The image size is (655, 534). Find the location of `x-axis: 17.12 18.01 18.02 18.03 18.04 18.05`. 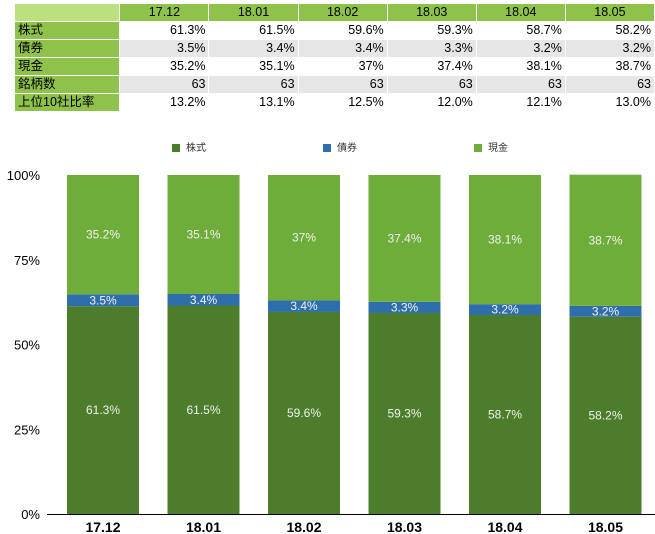

x-axis: 17.12 18.01 18.02 18.03 18.04 18.05 is located at coordinates (351, 524).